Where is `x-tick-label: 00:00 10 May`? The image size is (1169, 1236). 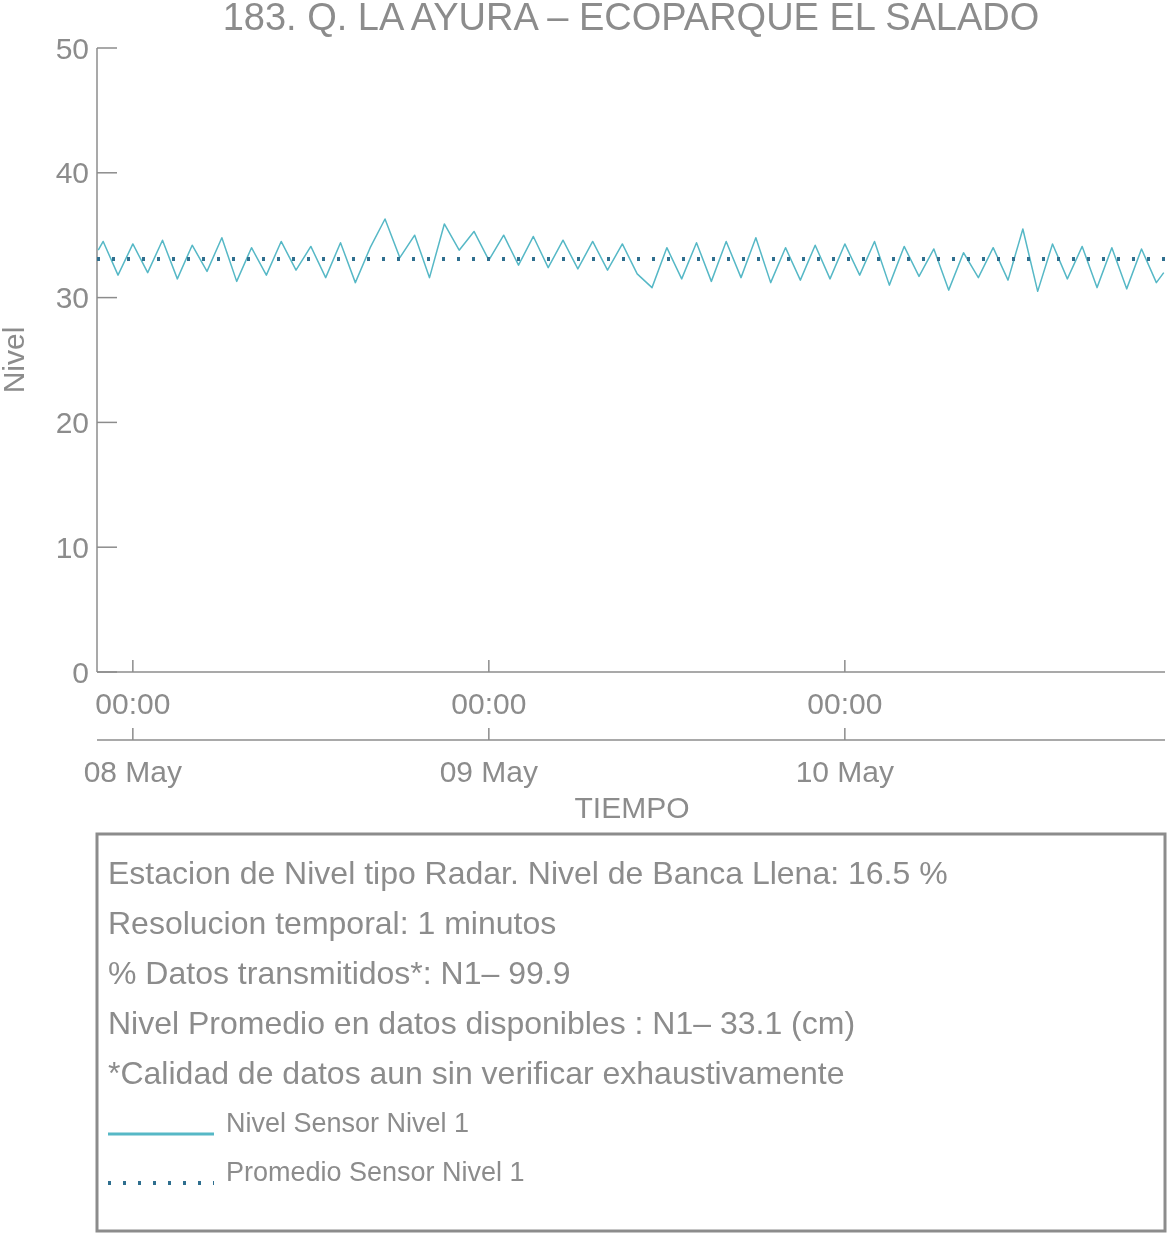
x-tick-label: 00:00 10 May is located at coordinates (845, 737).